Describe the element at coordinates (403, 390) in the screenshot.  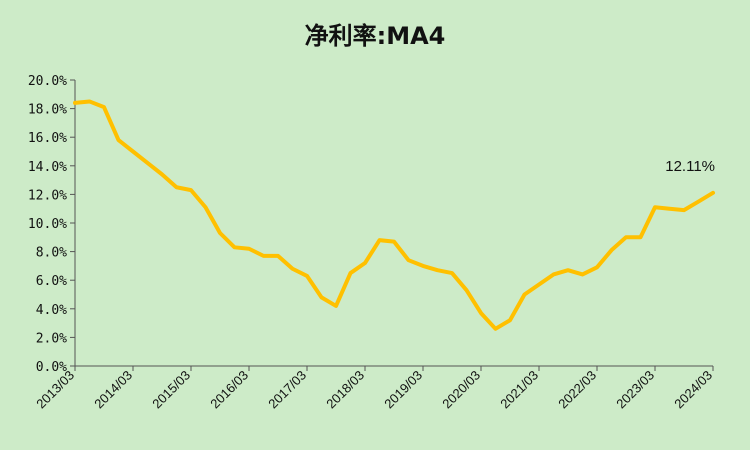
I see `x-tick-label: 2019/03` at that location.